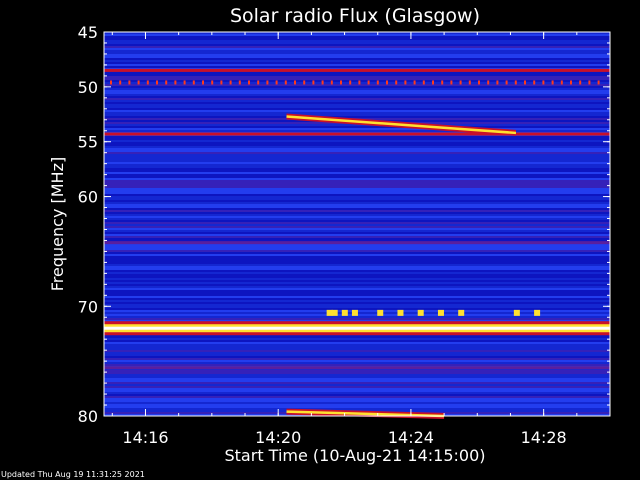  Describe the element at coordinates (88, 197) in the screenshot. I see `y-tick-label: 60` at that location.